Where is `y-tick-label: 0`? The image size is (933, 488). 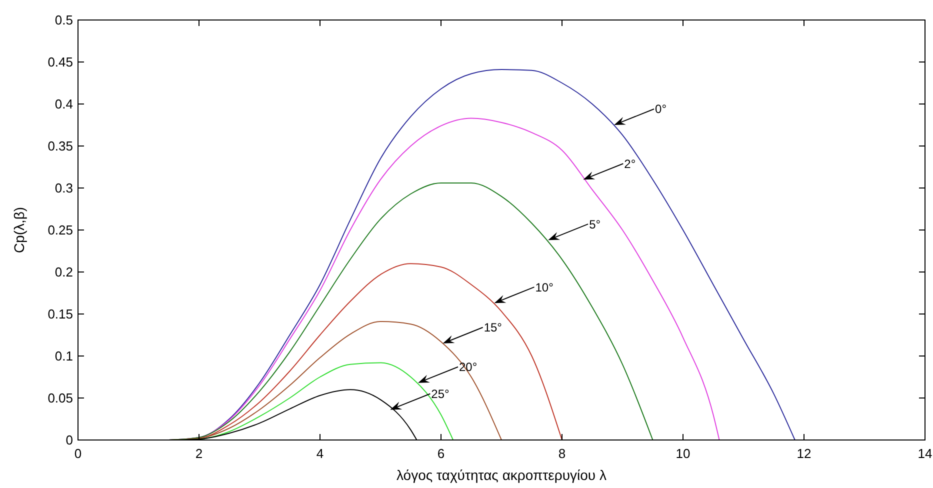 y-tick-label: 0 is located at coordinates (69, 440).